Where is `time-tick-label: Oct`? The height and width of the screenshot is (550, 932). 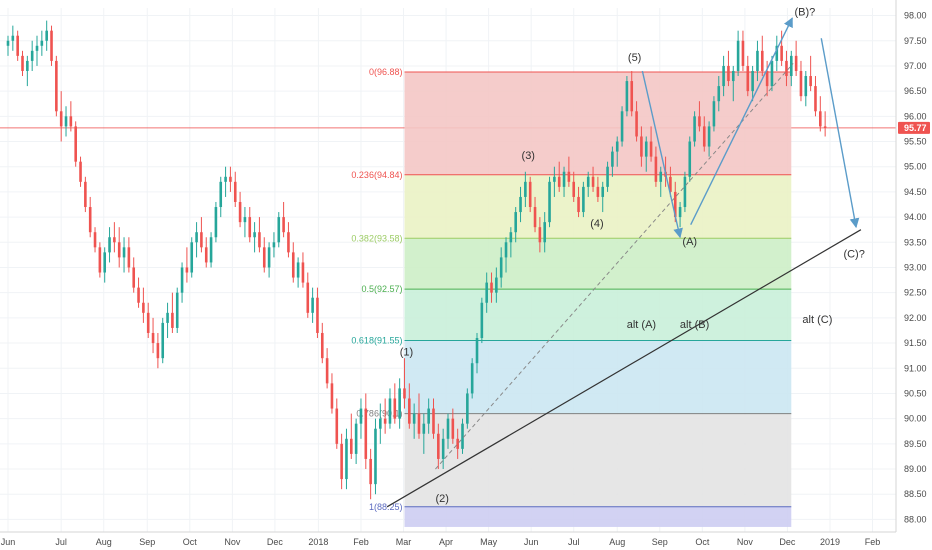 time-tick-label: Oct is located at coordinates (702, 542).